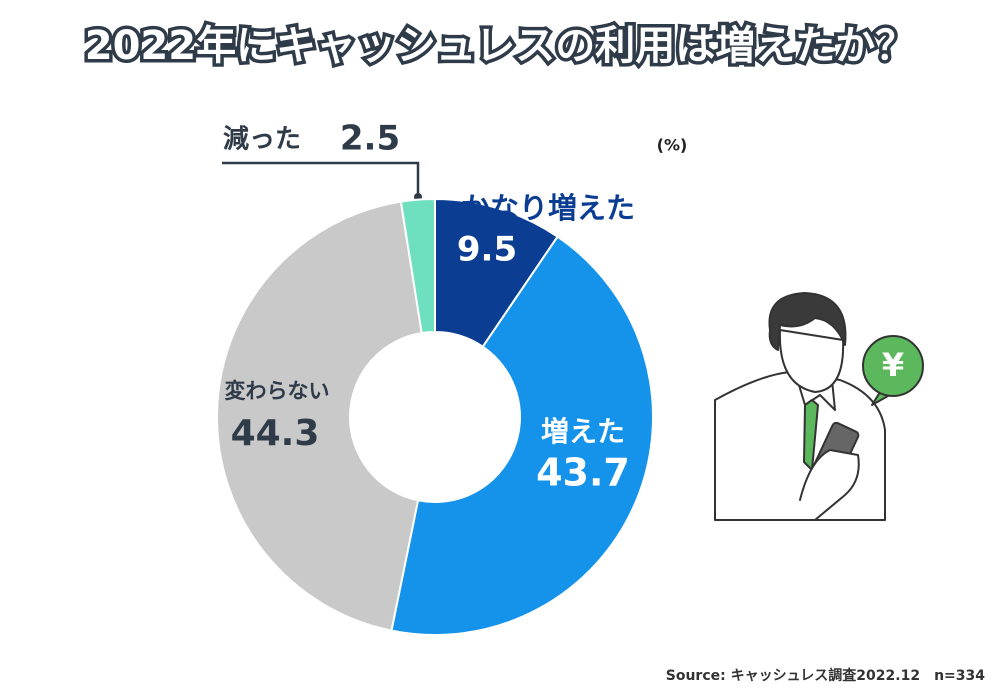 The height and width of the screenshot is (693, 1000). I want to click on chart-title: 2022年にキャッシュレスの利用は増えたか？, so click(500, 46).